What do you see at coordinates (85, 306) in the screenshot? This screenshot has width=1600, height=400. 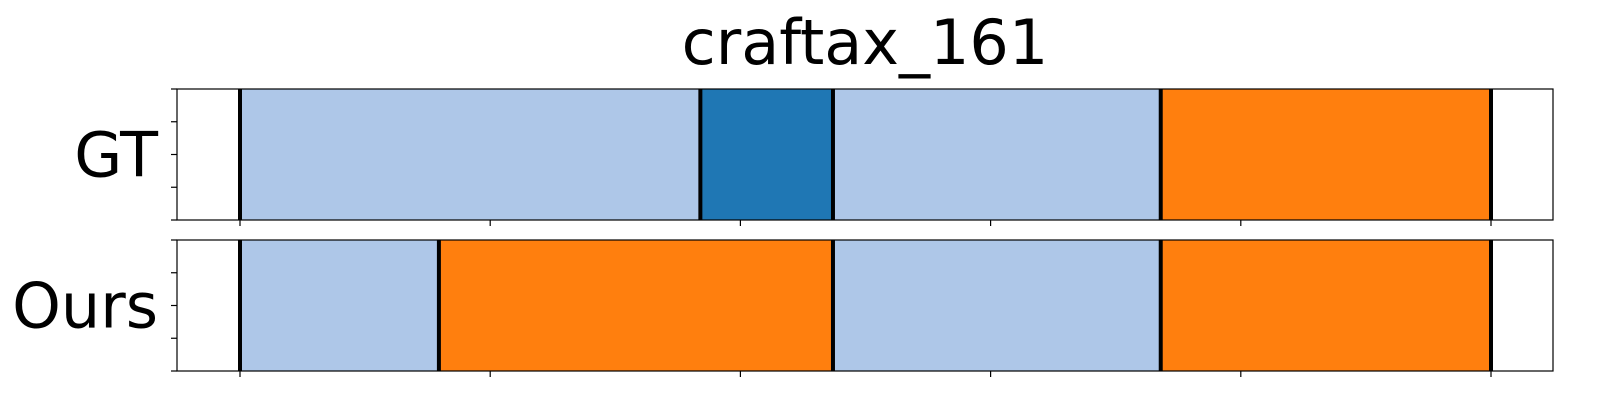 I see `row-label-ours: Ours` at bounding box center [85, 306].